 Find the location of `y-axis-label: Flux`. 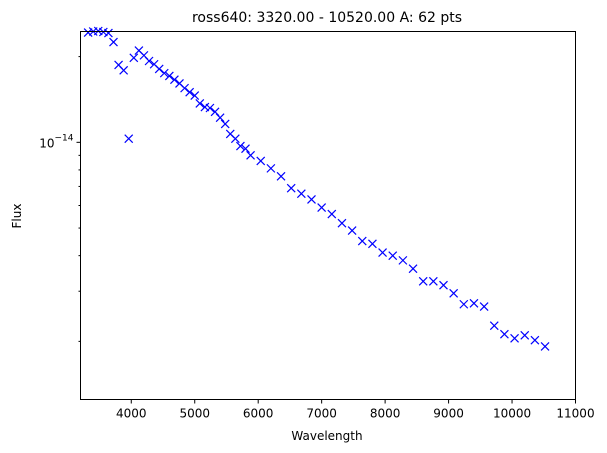

y-axis-label: Flux is located at coordinates (17, 216).